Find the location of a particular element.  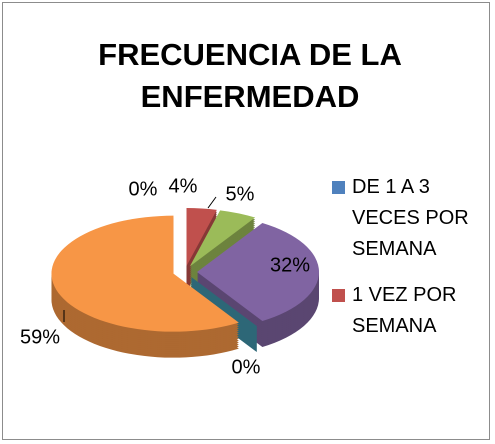

legend-item: 1 VEZ POR SEMANA is located at coordinates (407, 311).